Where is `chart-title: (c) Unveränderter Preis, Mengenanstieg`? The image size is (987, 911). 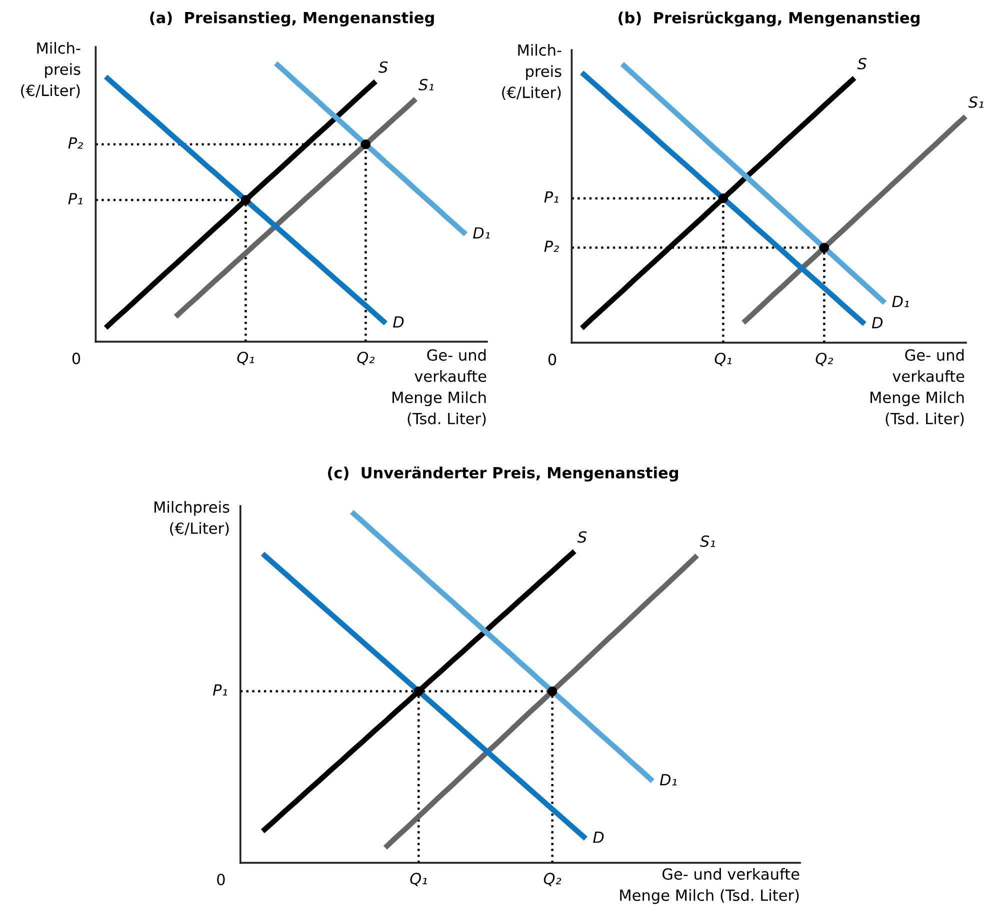
chart-title: (c) Unveränderter Preis, Mengenanstieg is located at coordinates (503, 474).